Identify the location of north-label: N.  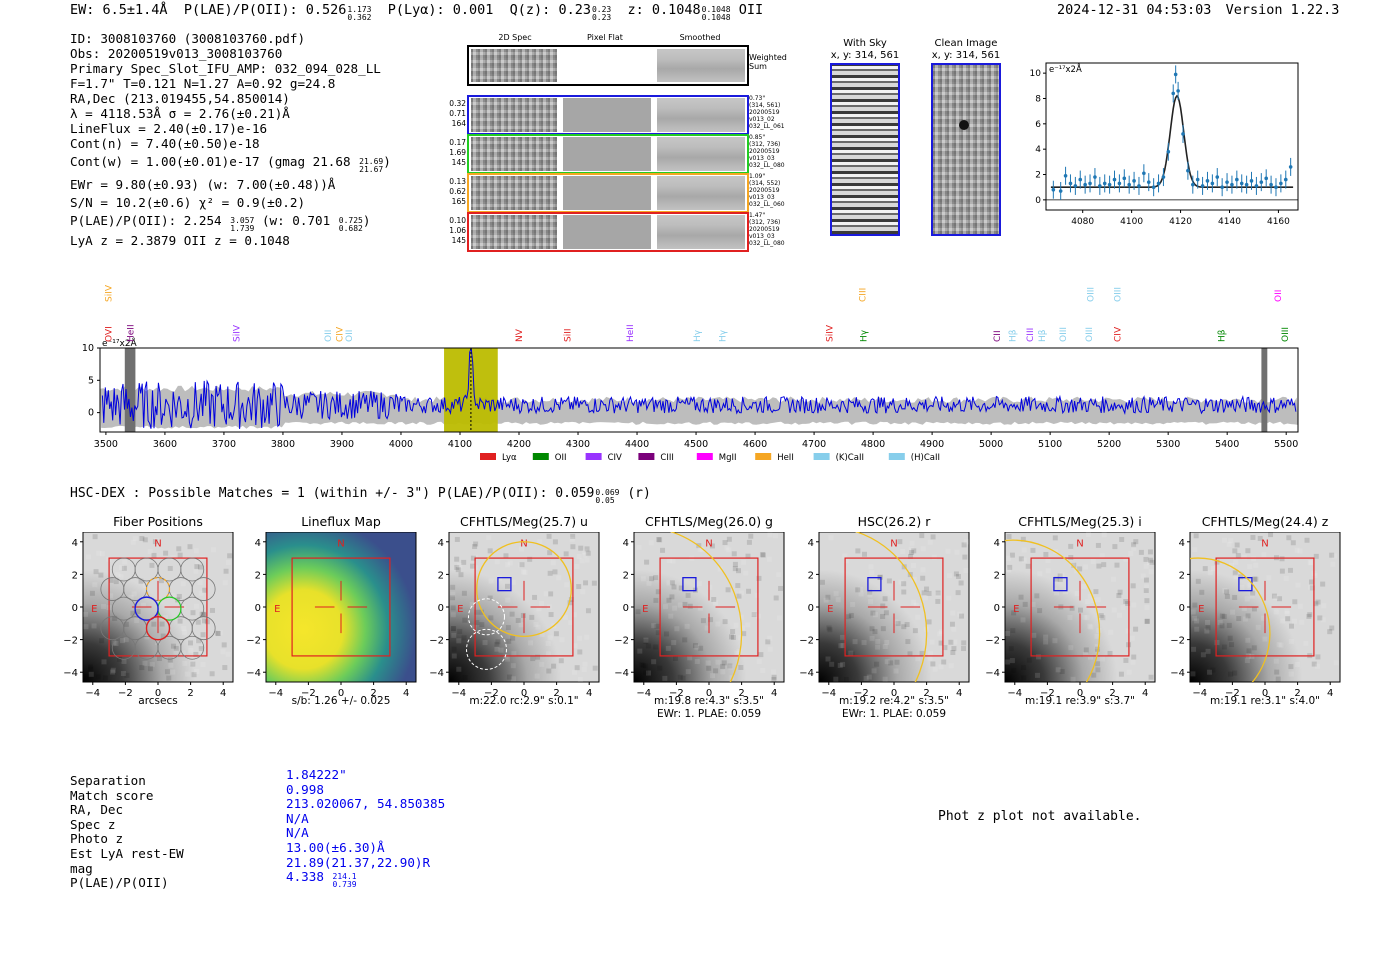
(893, 544).